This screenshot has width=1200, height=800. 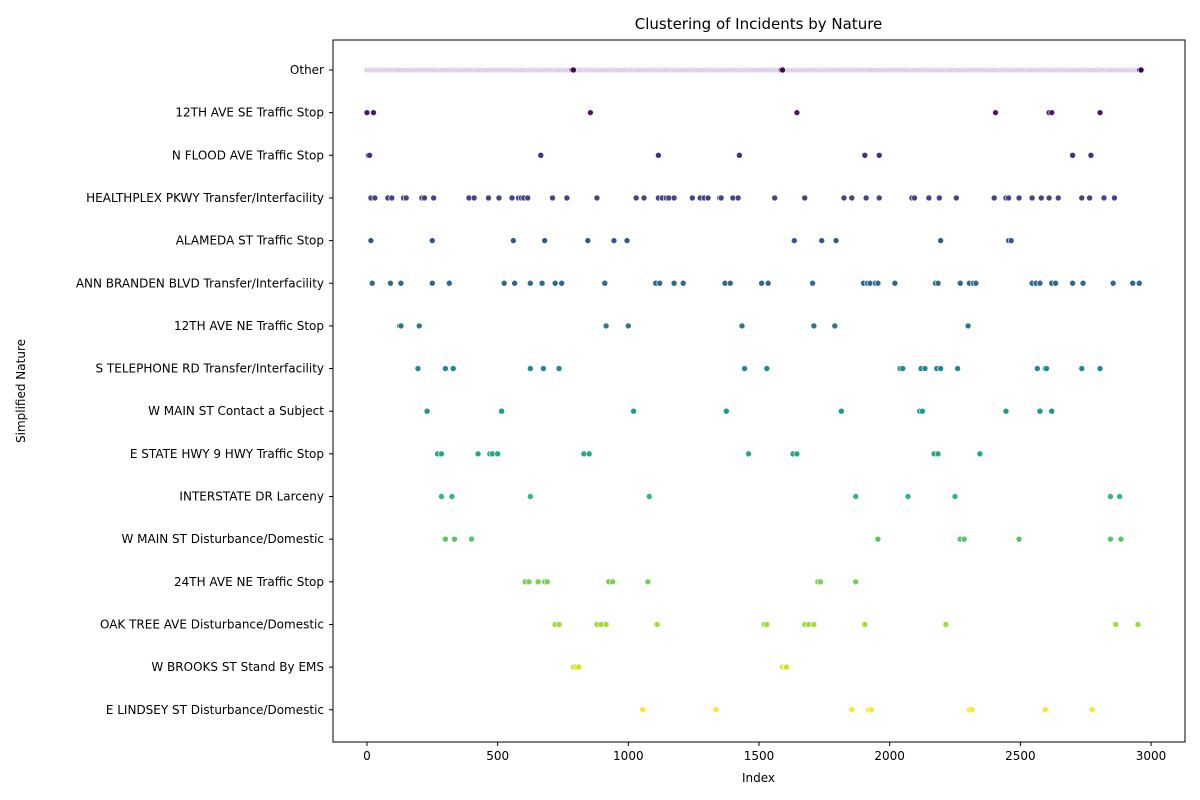 I want to click on y-tick-label: W MAIN ST Contact a Subject, so click(x=236, y=411).